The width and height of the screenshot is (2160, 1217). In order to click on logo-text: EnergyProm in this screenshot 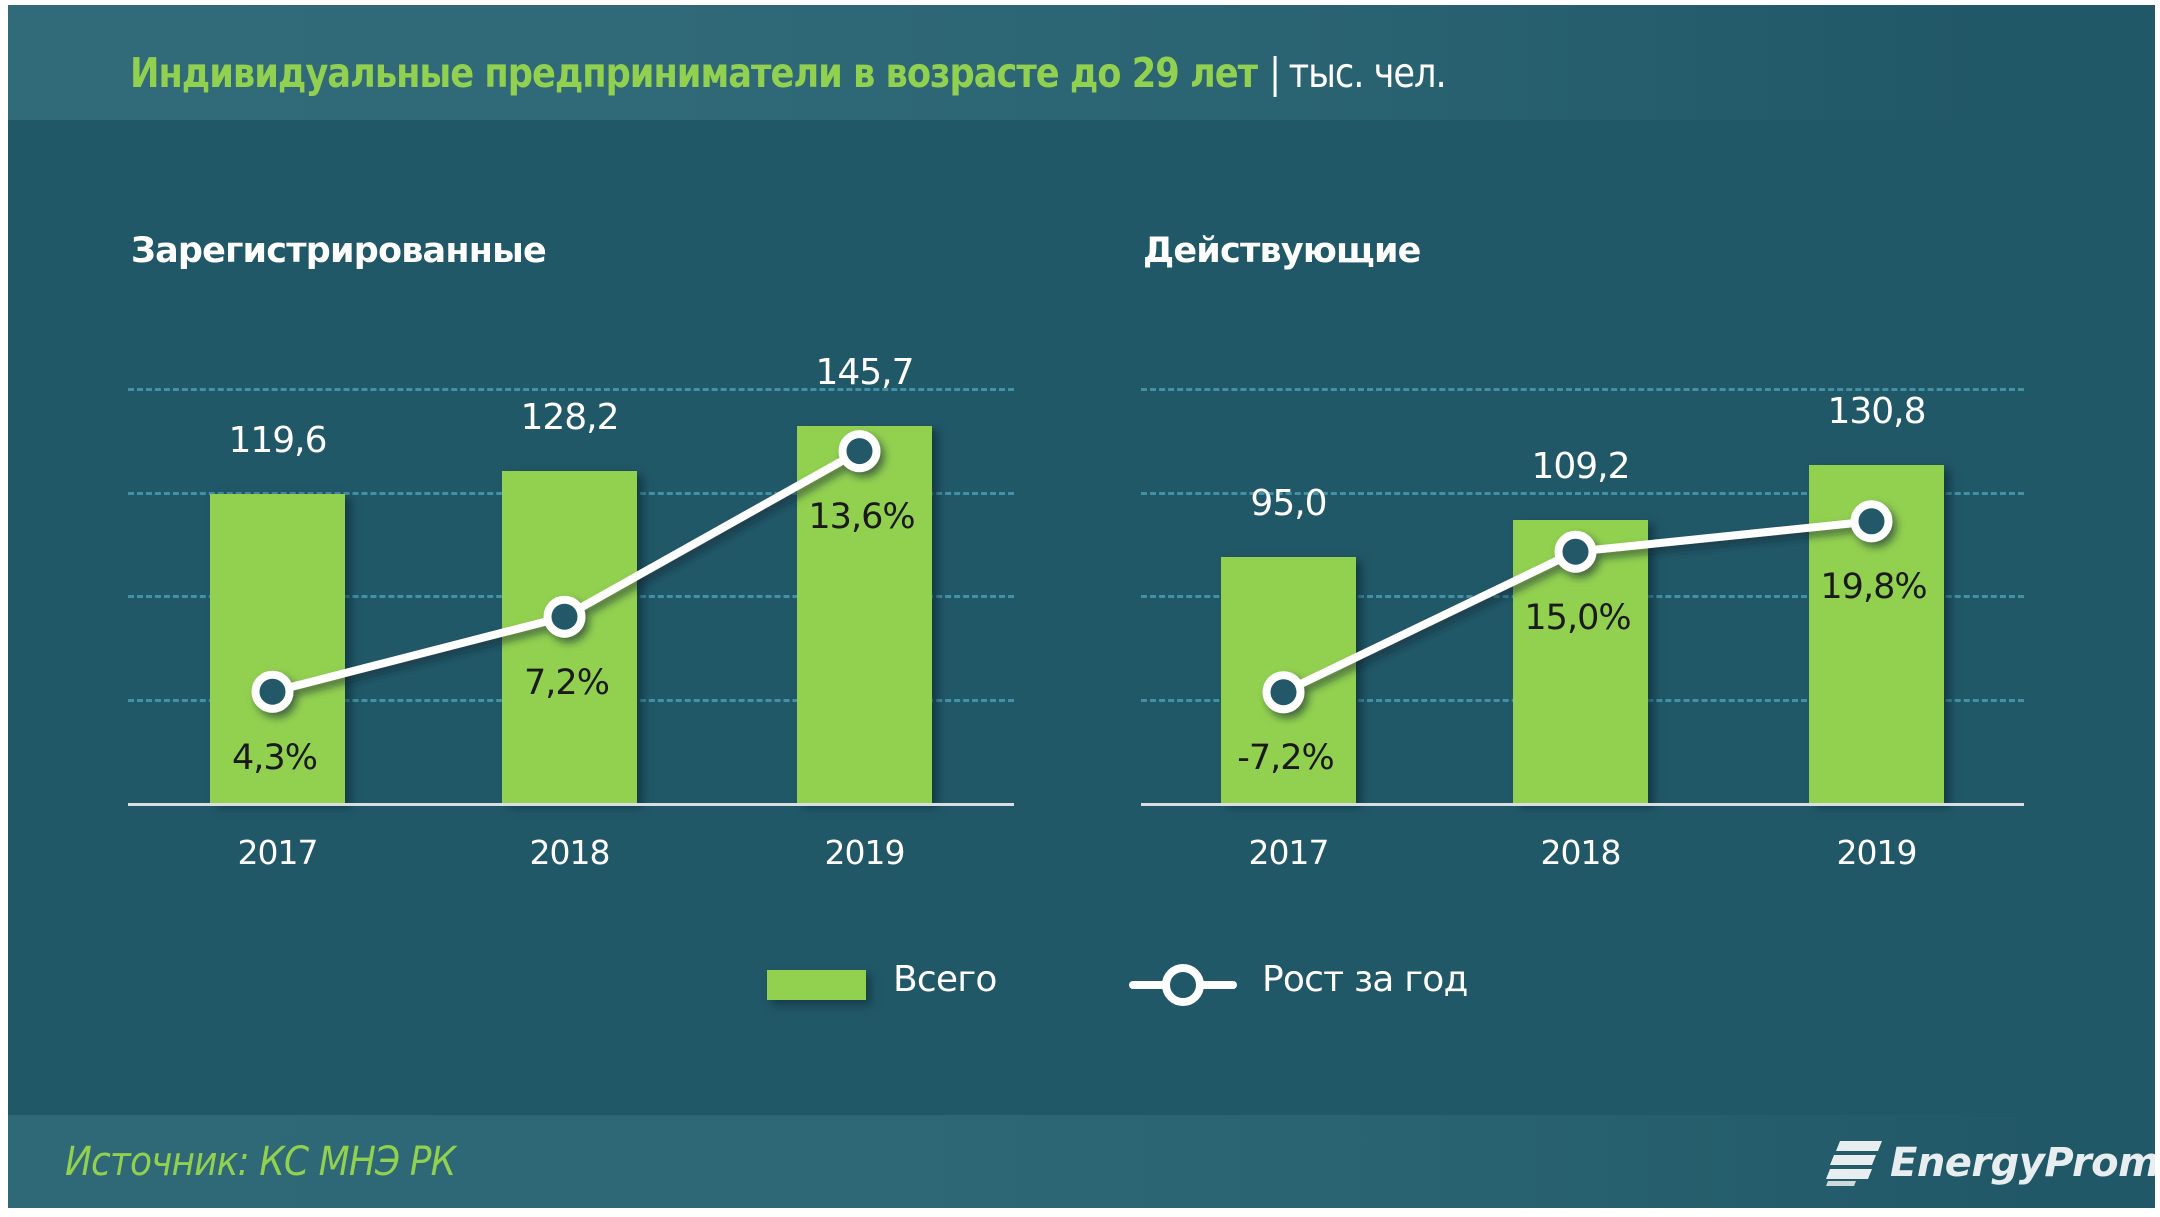, I will do `click(2022, 1163)`.